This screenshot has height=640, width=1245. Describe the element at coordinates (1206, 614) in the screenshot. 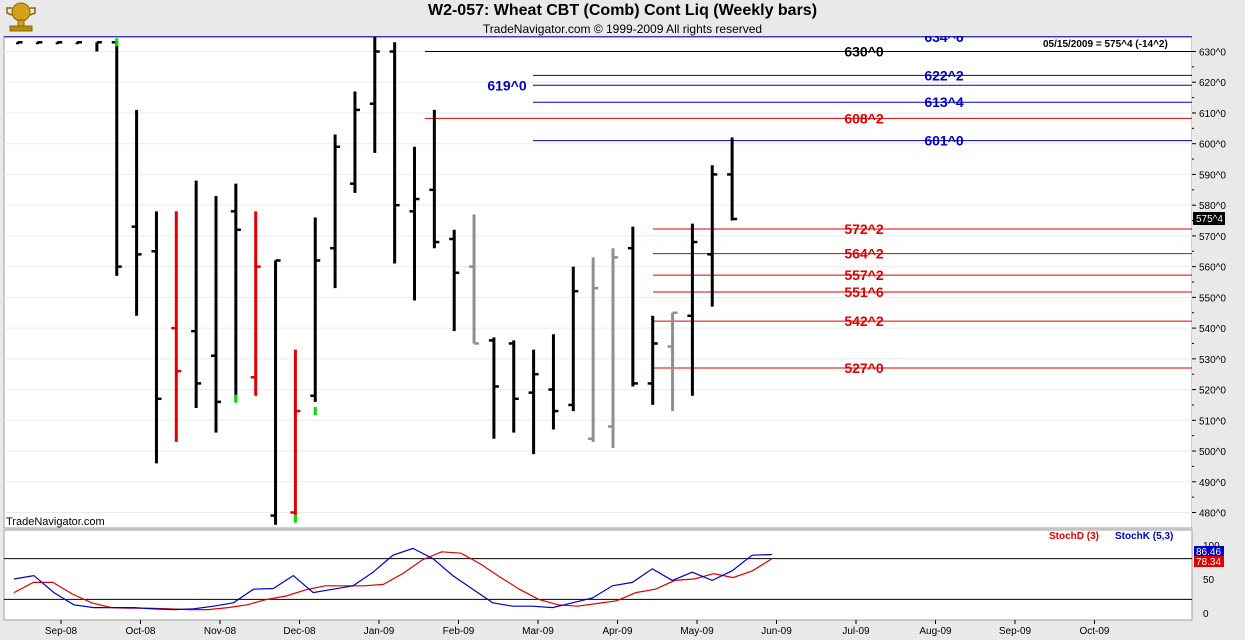

I see `stoch-y-label: 0` at that location.